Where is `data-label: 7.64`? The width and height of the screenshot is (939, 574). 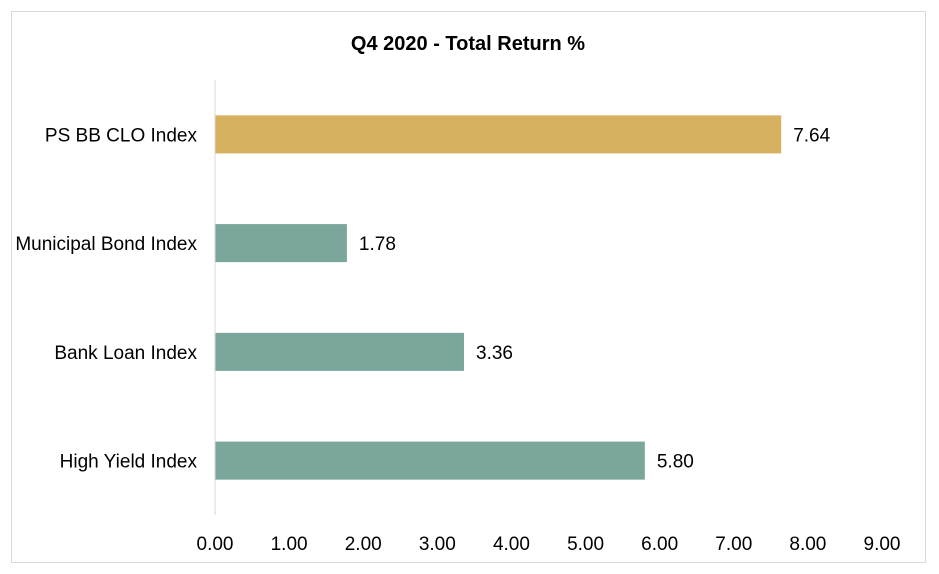
data-label: 7.64 is located at coordinates (811, 135).